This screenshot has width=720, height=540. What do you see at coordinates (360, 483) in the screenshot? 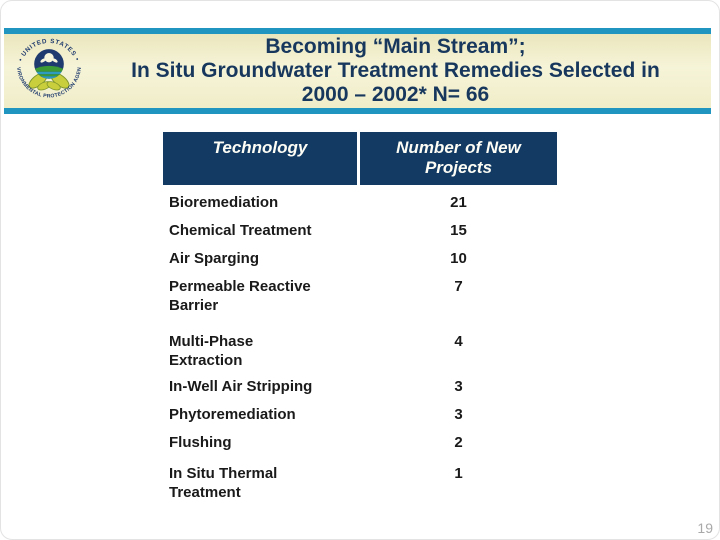
I see `table-row: In Situ Thermal Treatment 1` at bounding box center [360, 483].